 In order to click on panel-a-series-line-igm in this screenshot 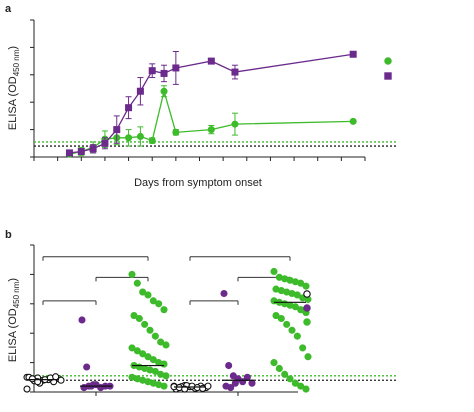, I will do `click(211, 121)`.